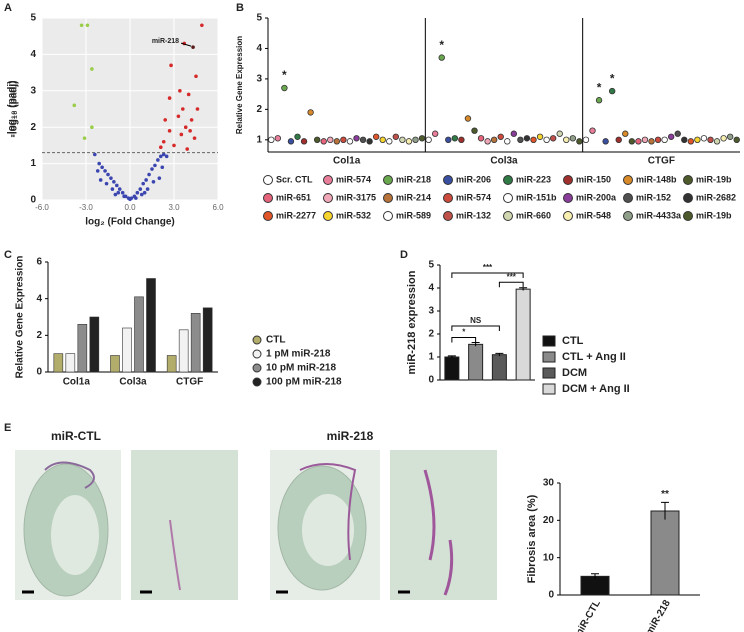 Image resolution: width=744 pixels, height=632 pixels. I want to click on x-tick-label: CTGF, so click(189, 382).